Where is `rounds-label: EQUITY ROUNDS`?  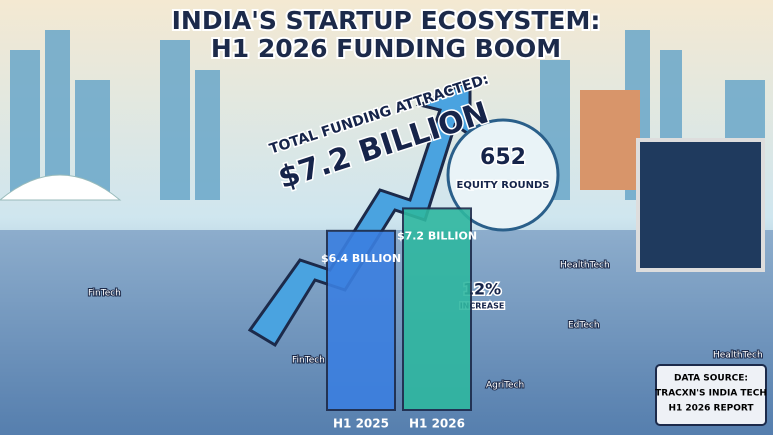
rounds-label: EQUITY ROUNDS is located at coordinates (503, 185).